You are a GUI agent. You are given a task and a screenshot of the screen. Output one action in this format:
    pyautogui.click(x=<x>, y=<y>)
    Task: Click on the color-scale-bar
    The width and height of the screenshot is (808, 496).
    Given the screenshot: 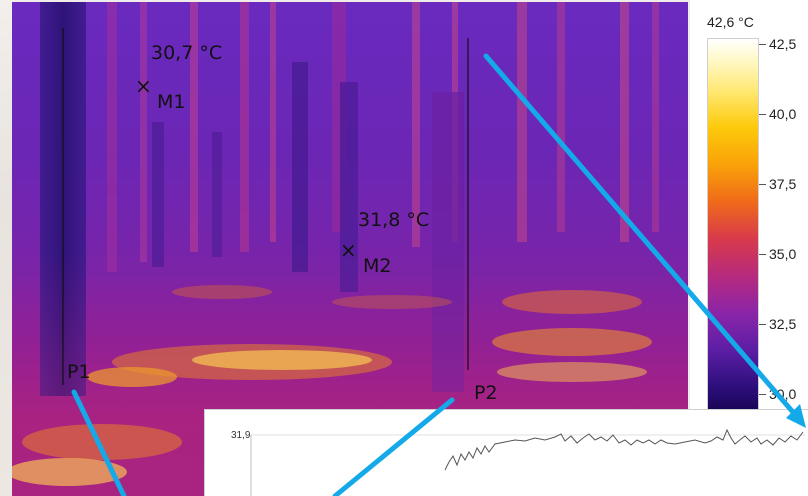 What is the action you would take?
    pyautogui.click(x=733, y=224)
    